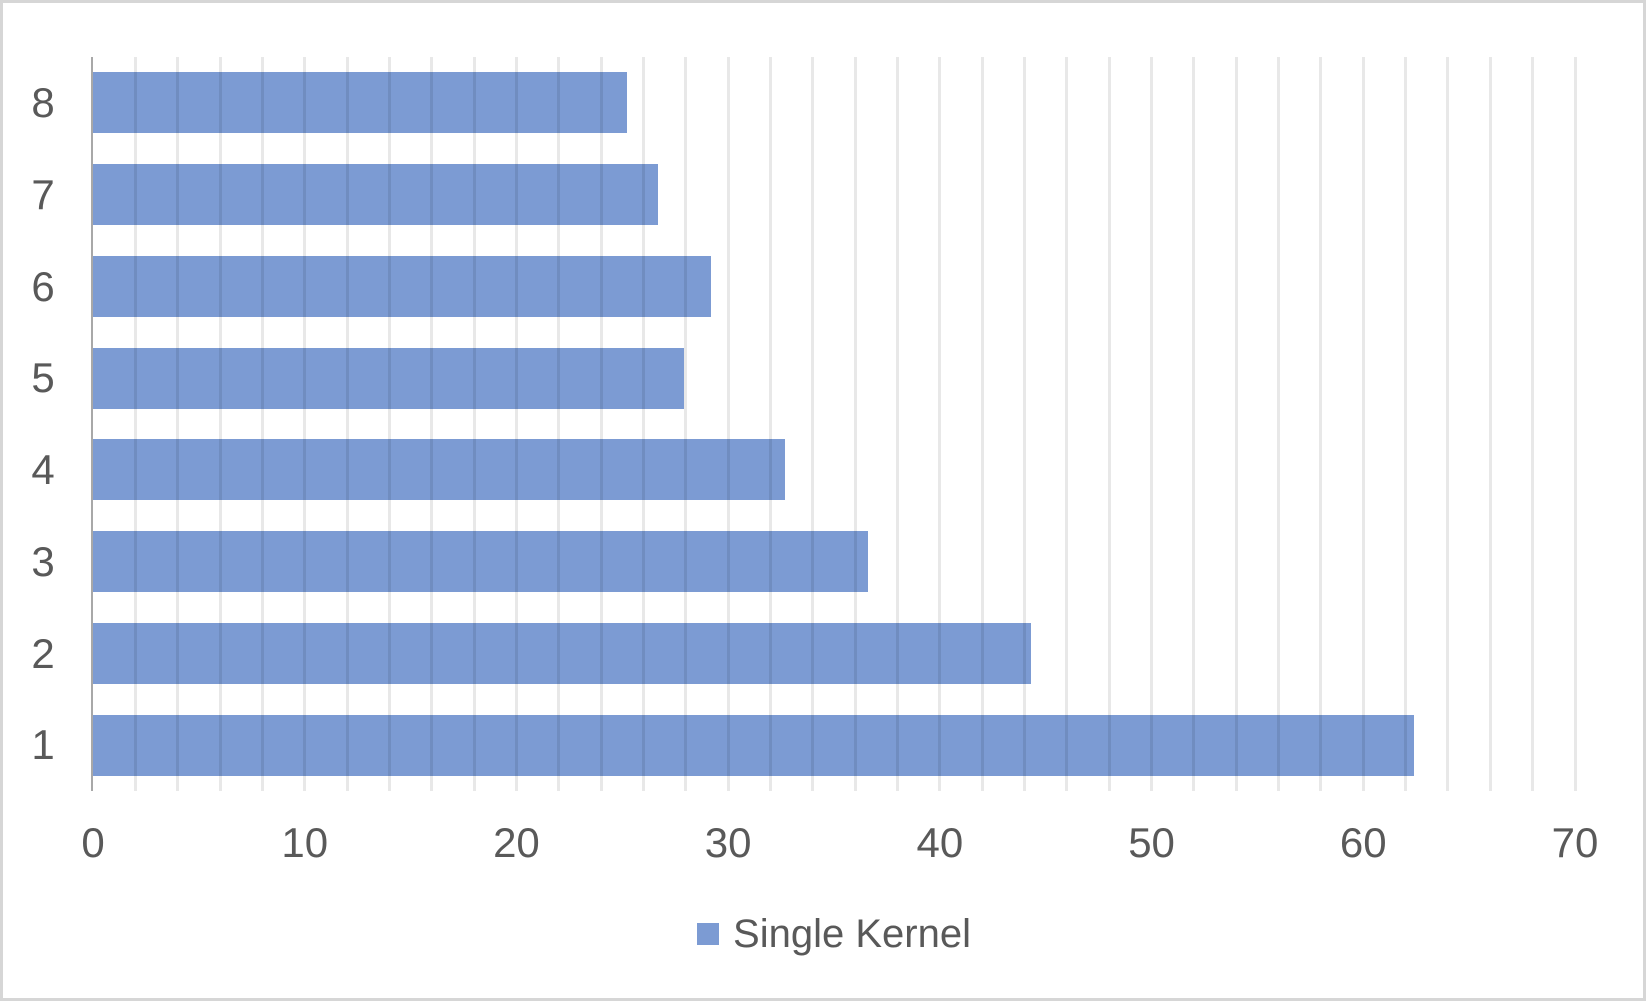  Describe the element at coordinates (43, 102) in the screenshot. I see `category-label-8: 8` at that location.